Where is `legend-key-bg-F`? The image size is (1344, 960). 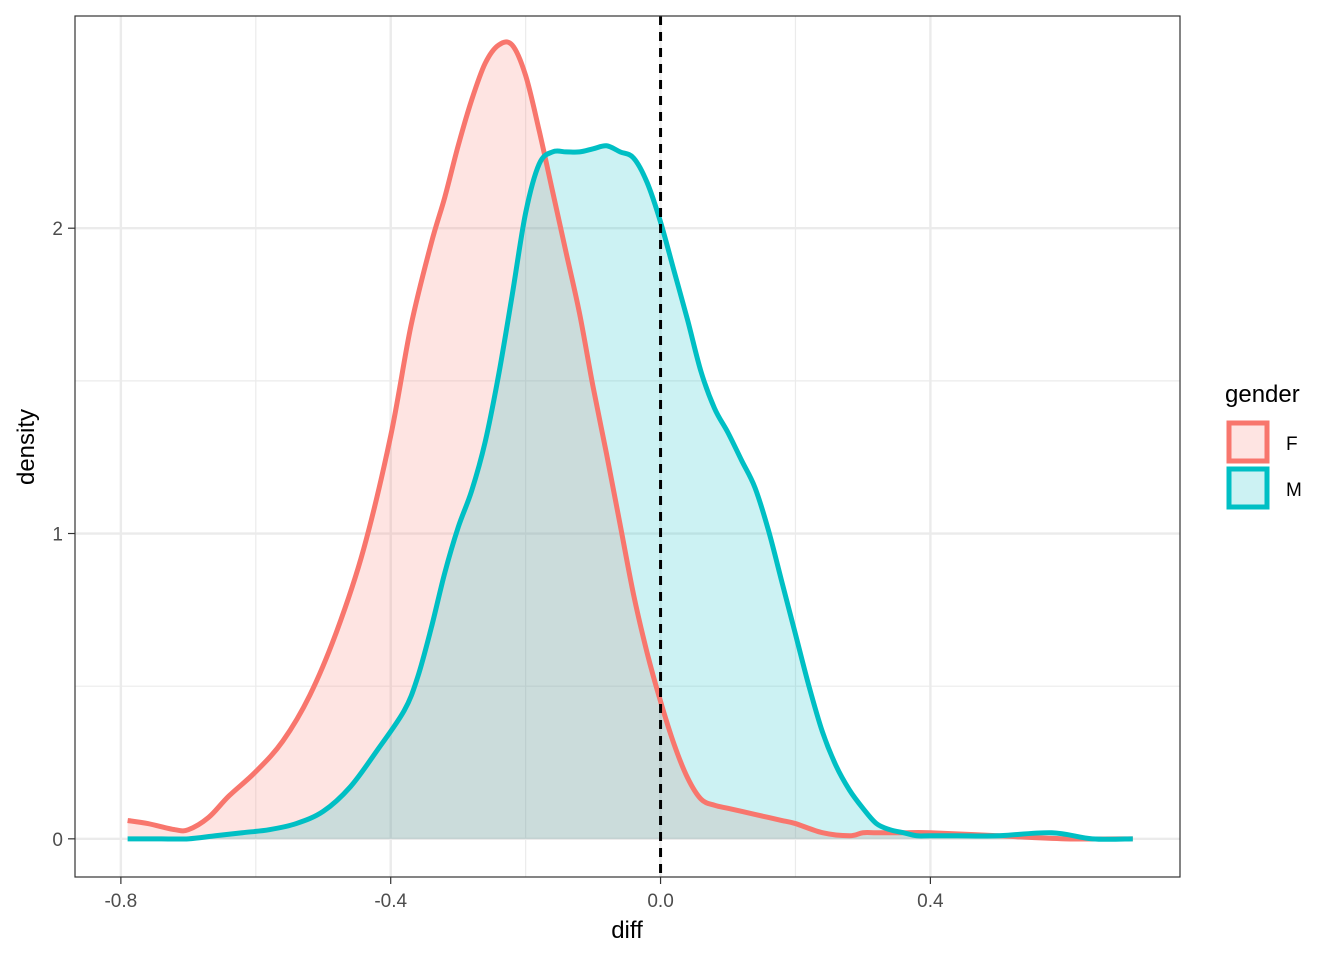 legend-key-bg-F is located at coordinates (1248, 442).